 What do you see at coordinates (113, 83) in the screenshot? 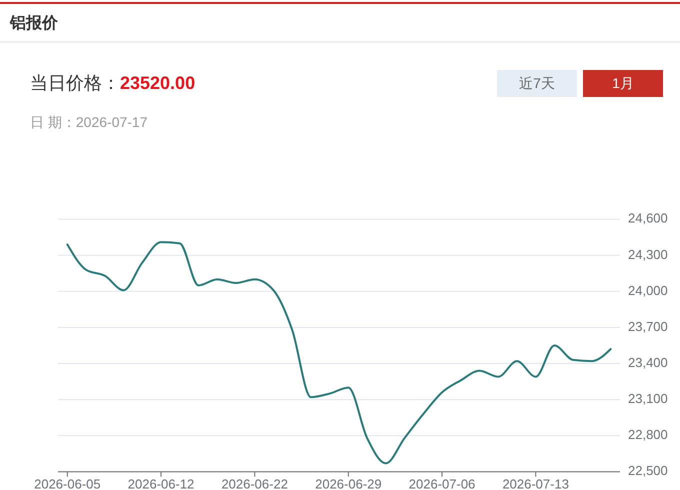
I see `chart-subtitle: 当日价格：23520.00` at bounding box center [113, 83].